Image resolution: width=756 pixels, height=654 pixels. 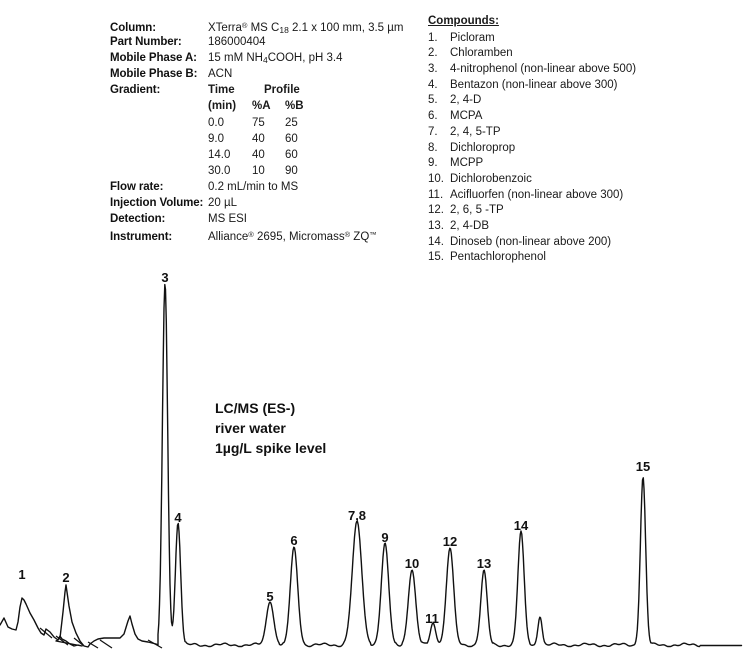 What do you see at coordinates (436, 257) in the screenshot?
I see `compound-number: 15.` at bounding box center [436, 257].